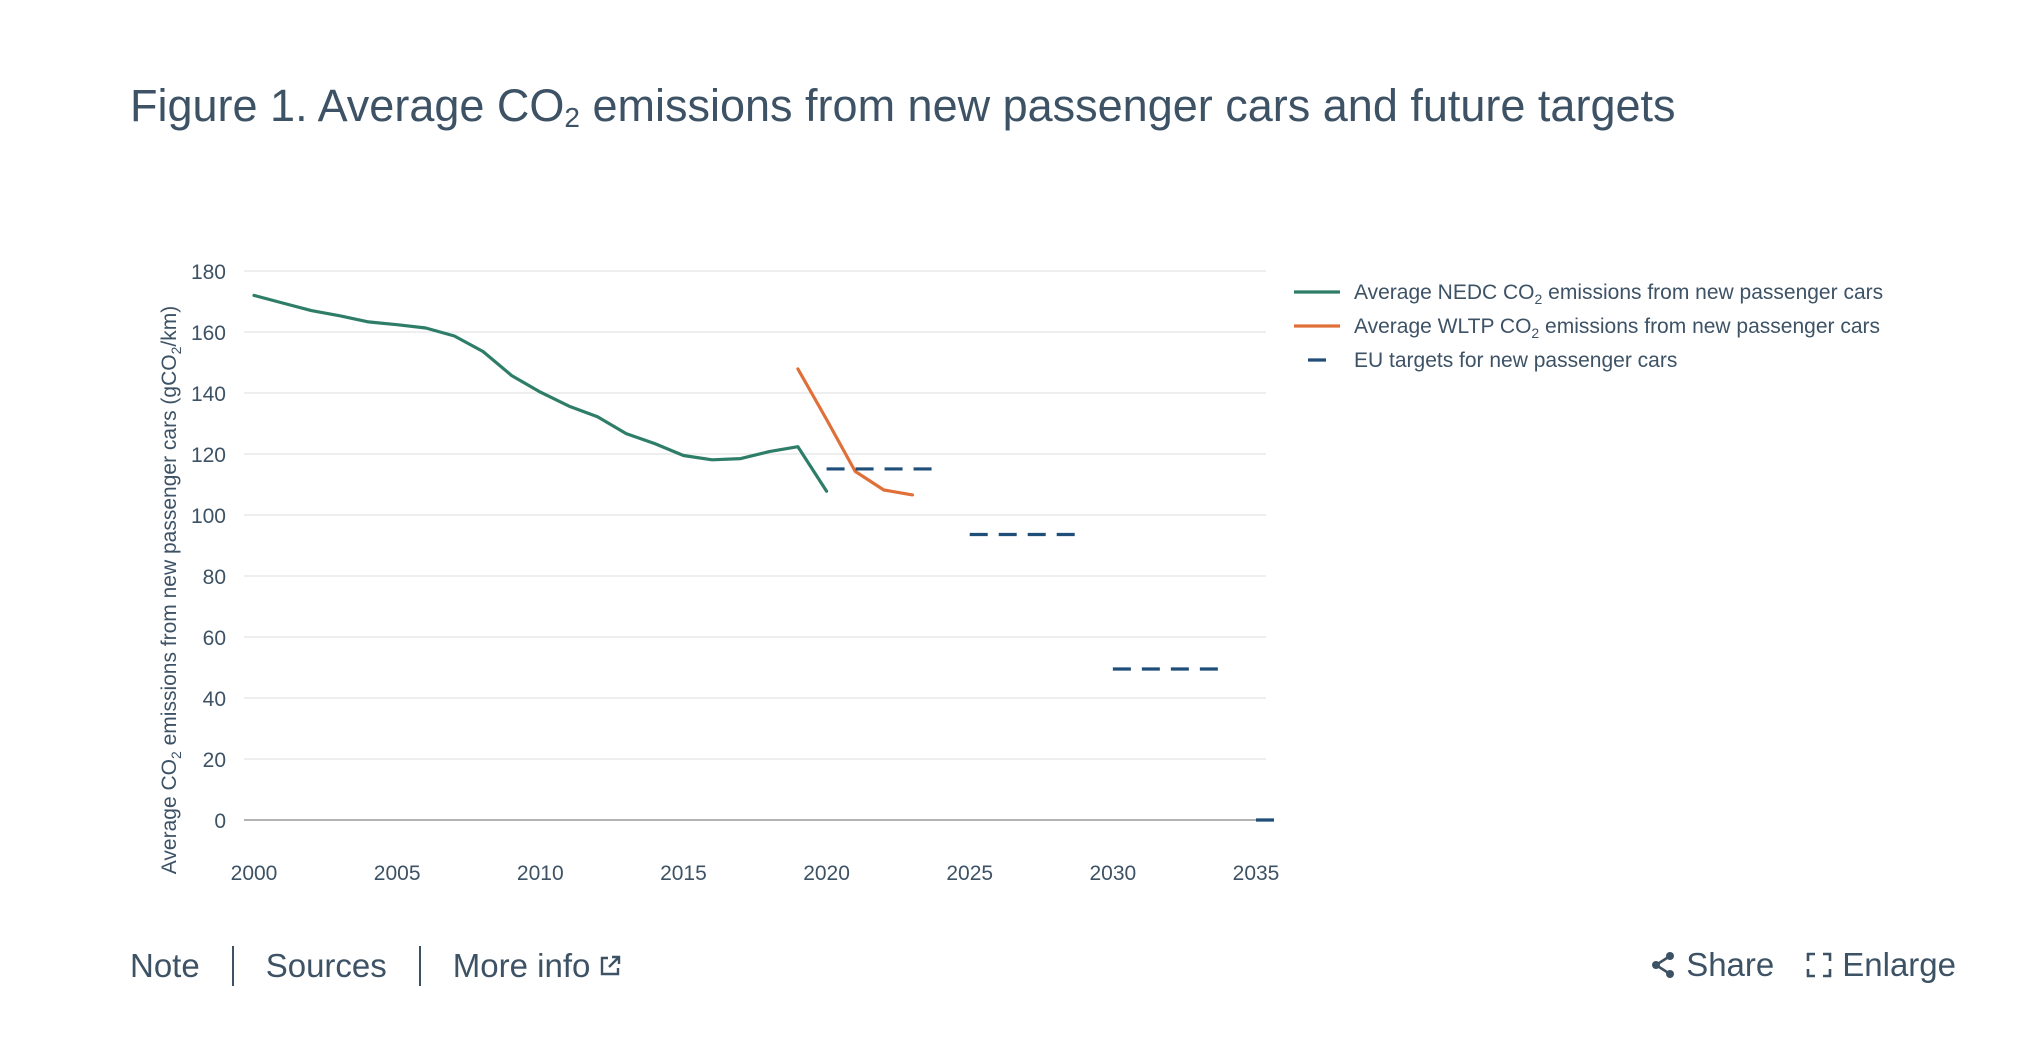  I want to click on x-tick-label: 2030, so click(1112, 873).